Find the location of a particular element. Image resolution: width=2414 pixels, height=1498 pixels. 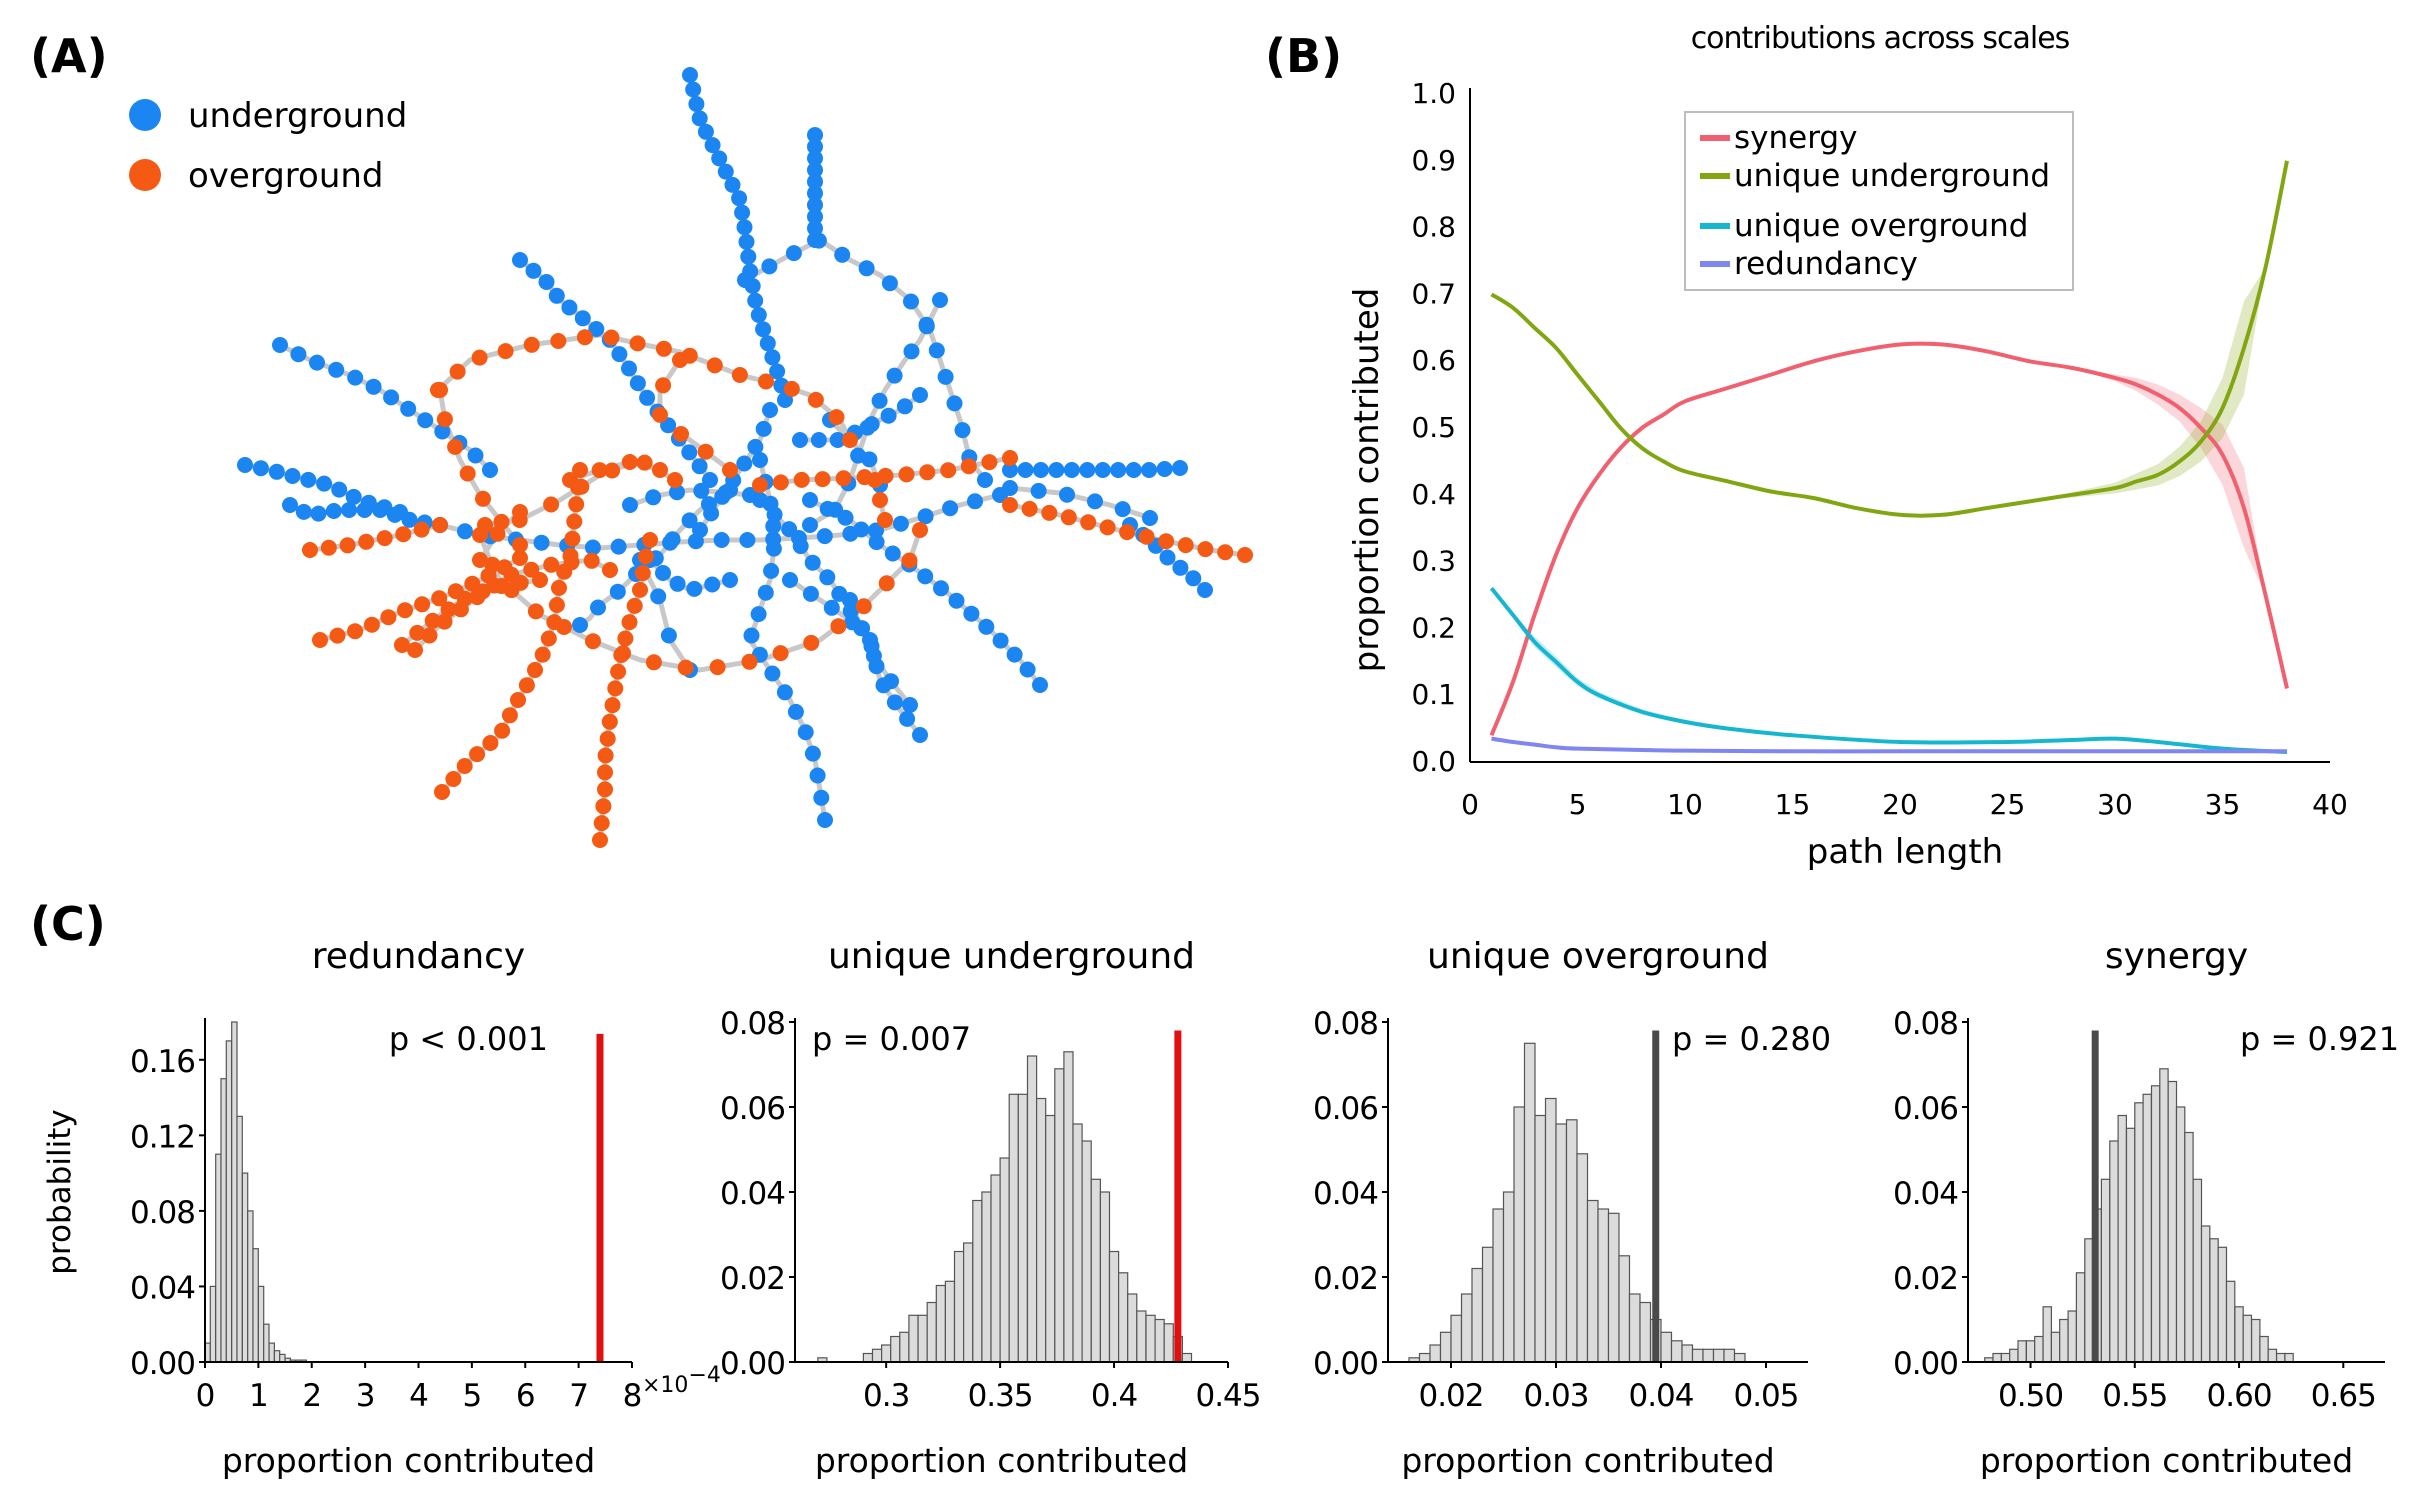

x-tick-label: 0.35 is located at coordinates (1000, 1396).